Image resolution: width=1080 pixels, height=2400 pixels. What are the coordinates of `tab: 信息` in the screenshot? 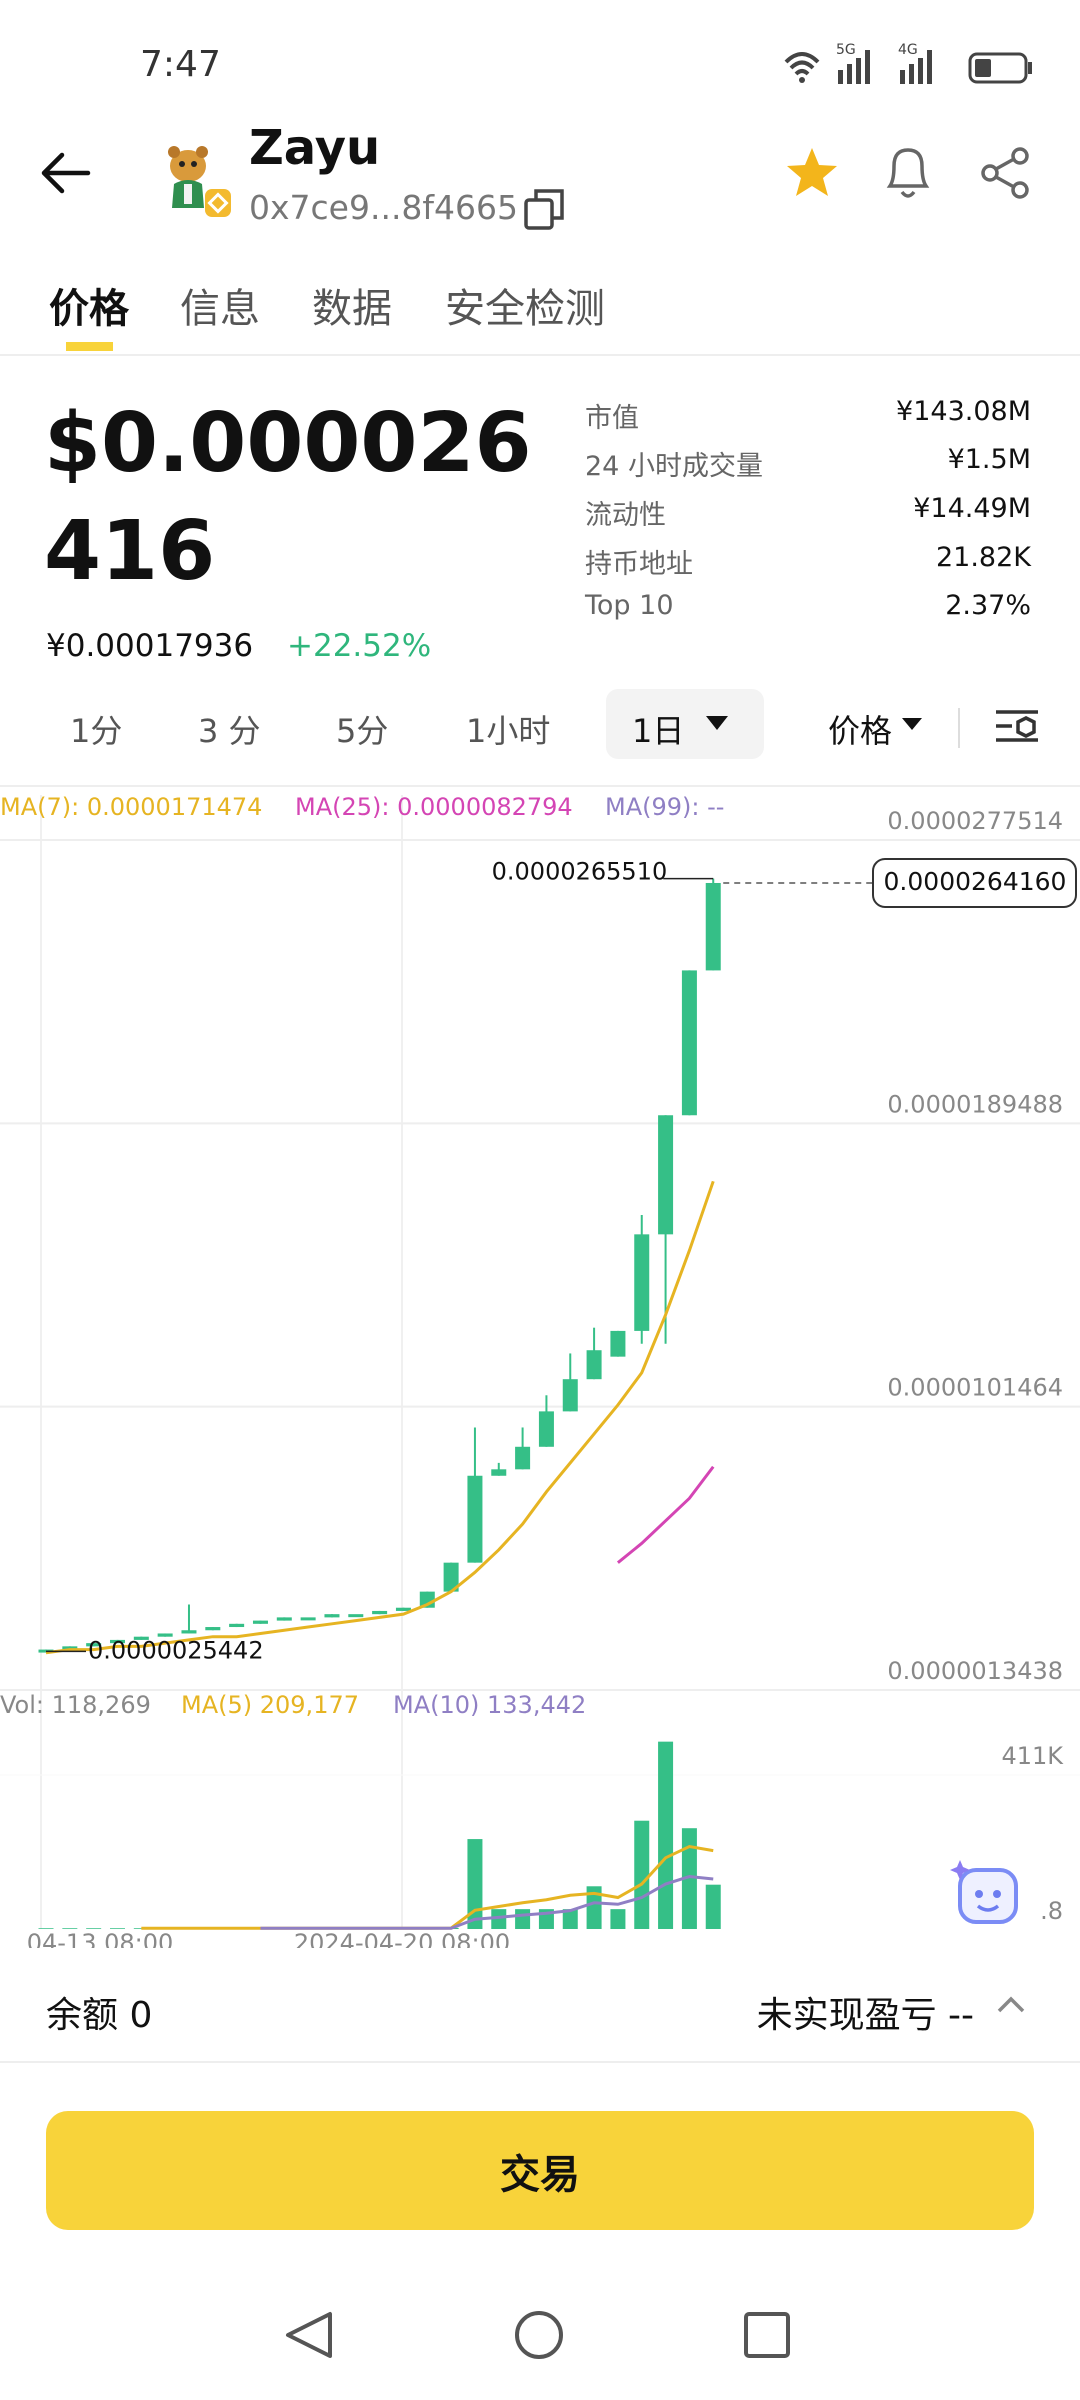 It's located at (220, 309).